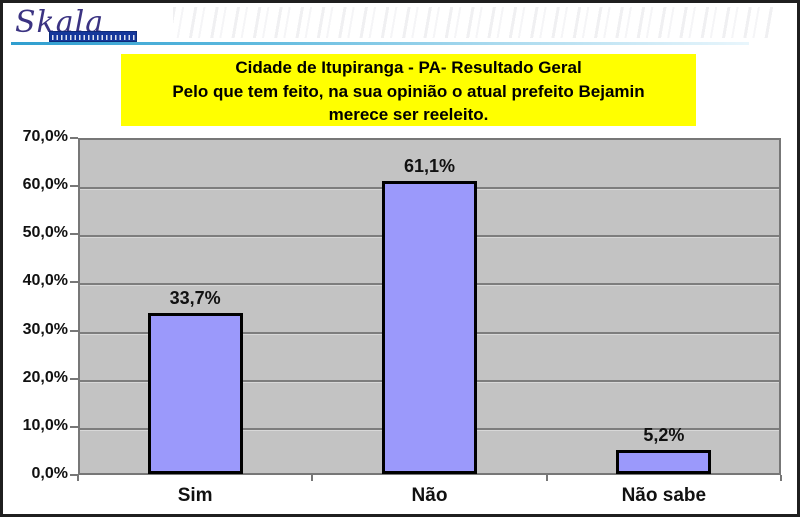  I want to click on bar-não, so click(429, 327).